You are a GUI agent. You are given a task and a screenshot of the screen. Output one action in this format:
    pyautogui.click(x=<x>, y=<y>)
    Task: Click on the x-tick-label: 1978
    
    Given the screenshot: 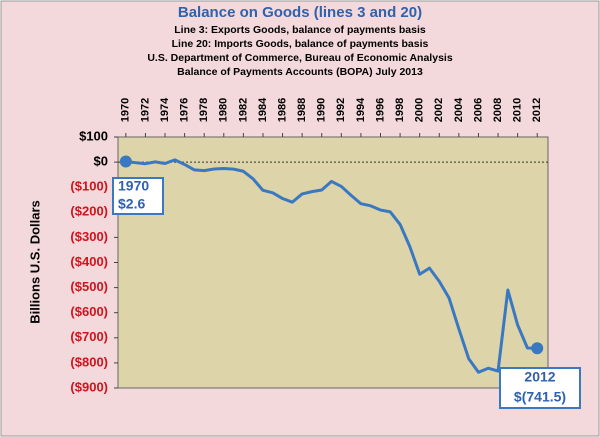 What is the action you would take?
    pyautogui.click(x=204, y=110)
    